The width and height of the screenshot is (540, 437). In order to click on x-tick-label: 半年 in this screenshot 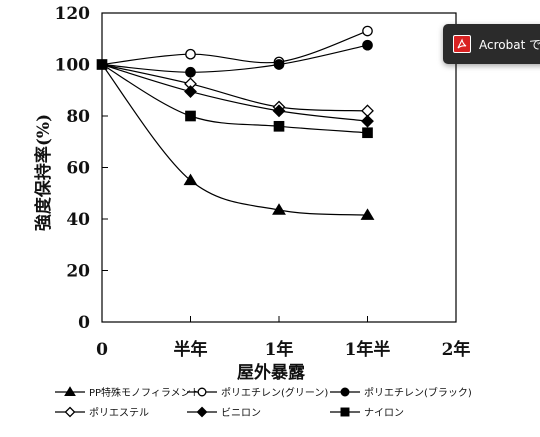, I will do `click(191, 349)`.